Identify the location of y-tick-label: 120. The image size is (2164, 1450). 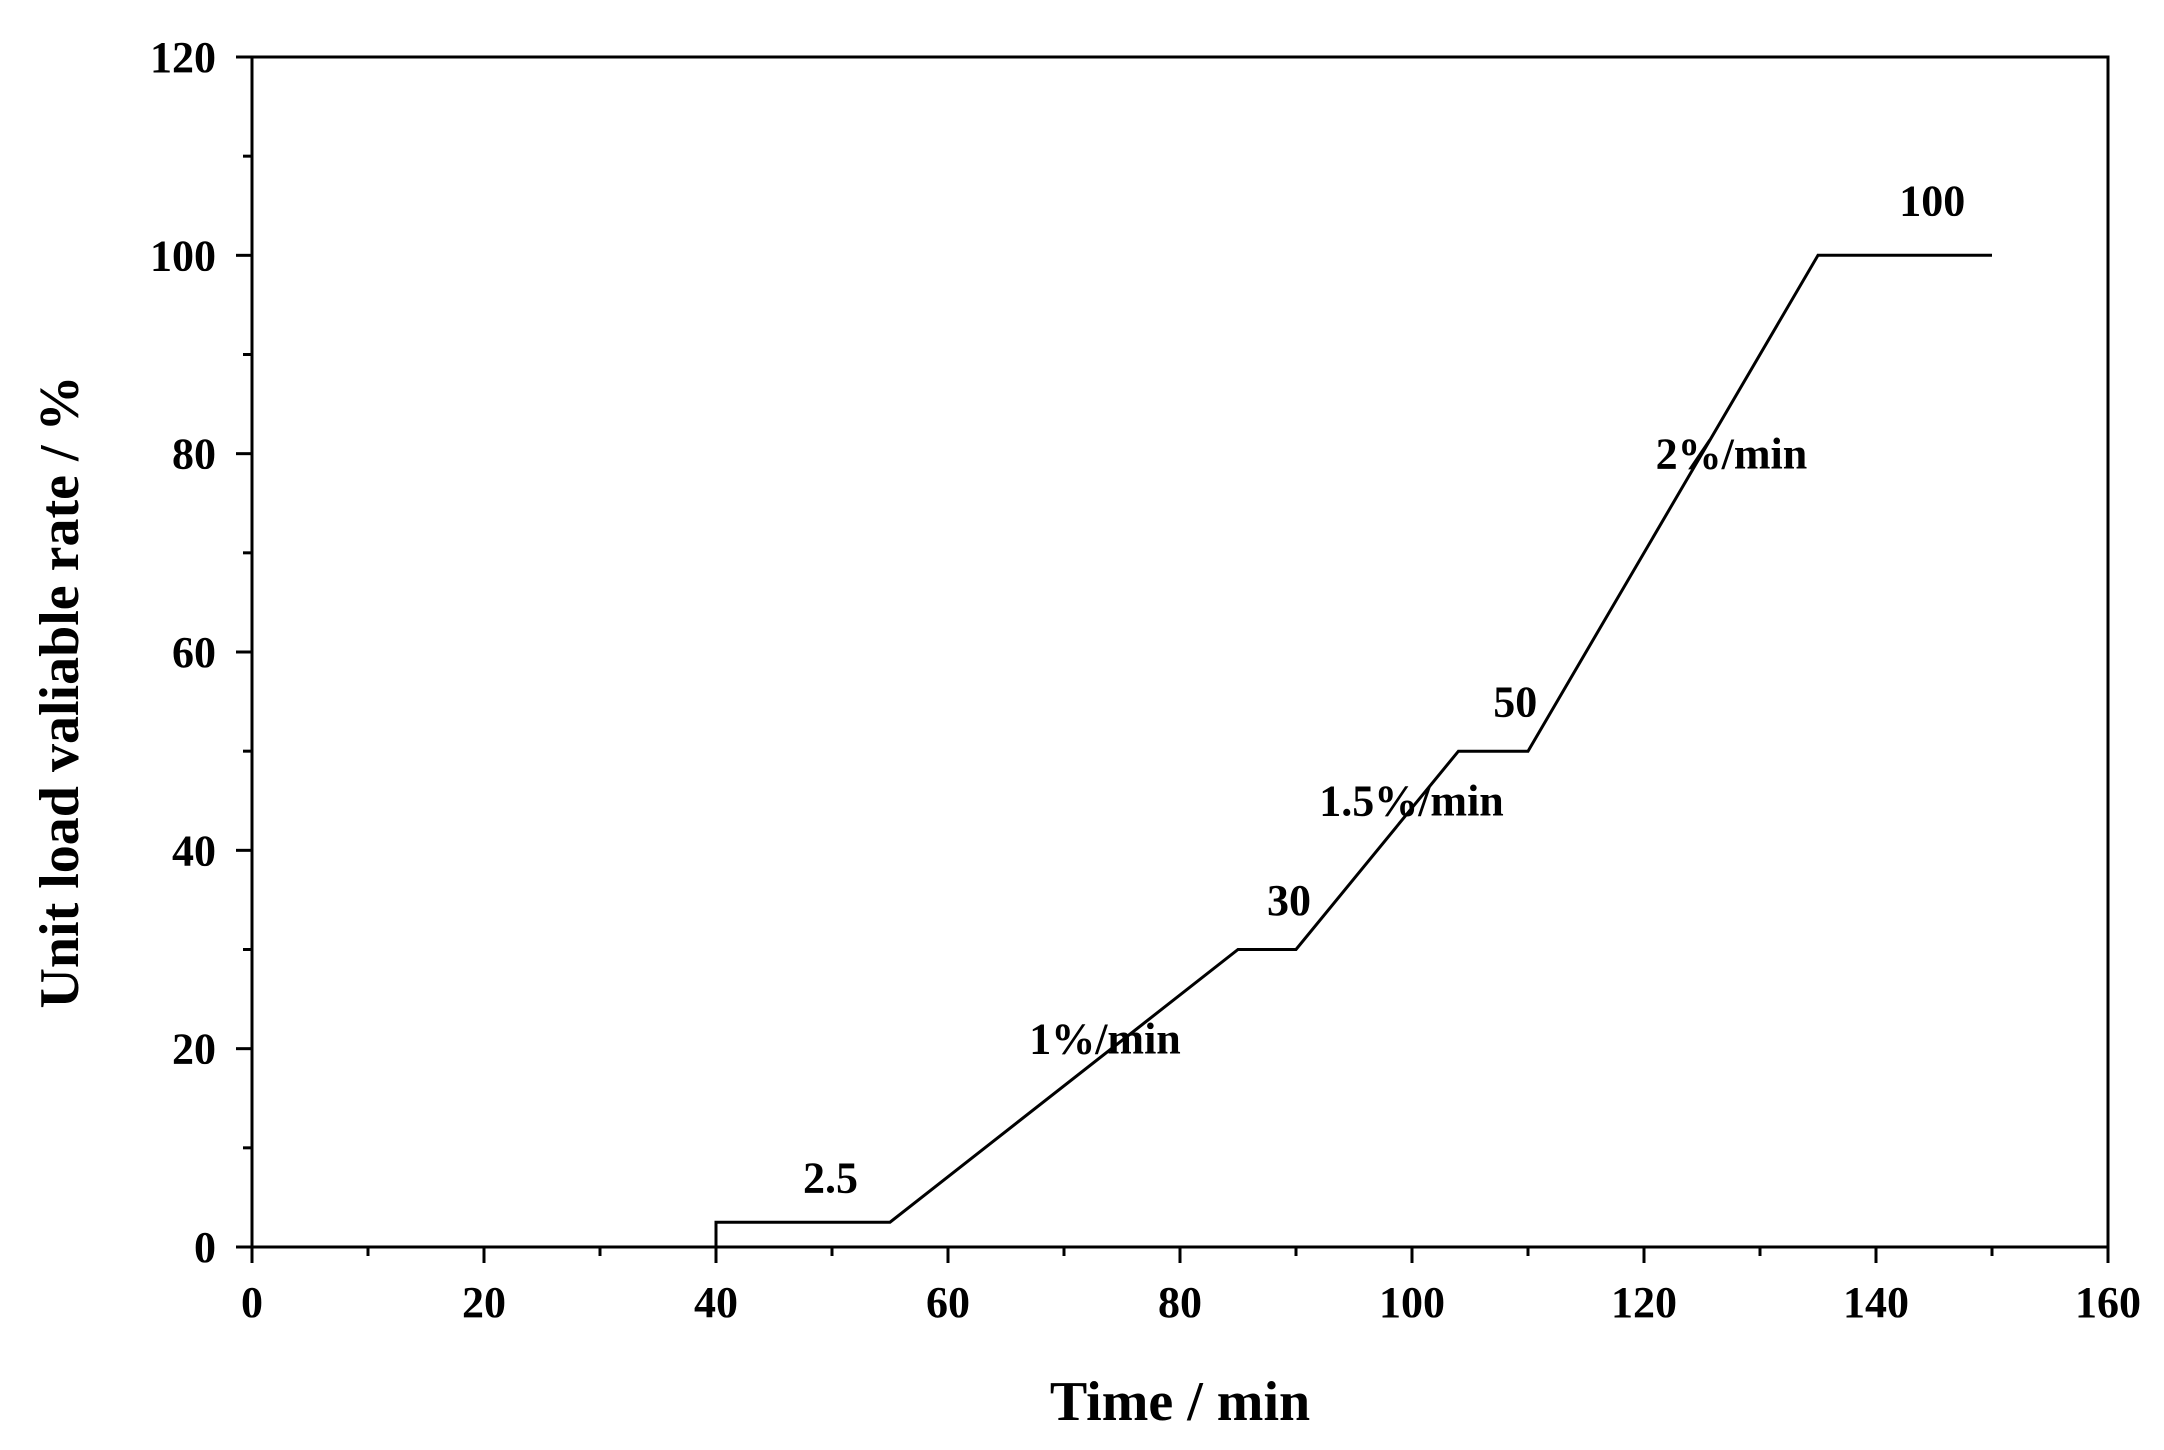
(183, 57).